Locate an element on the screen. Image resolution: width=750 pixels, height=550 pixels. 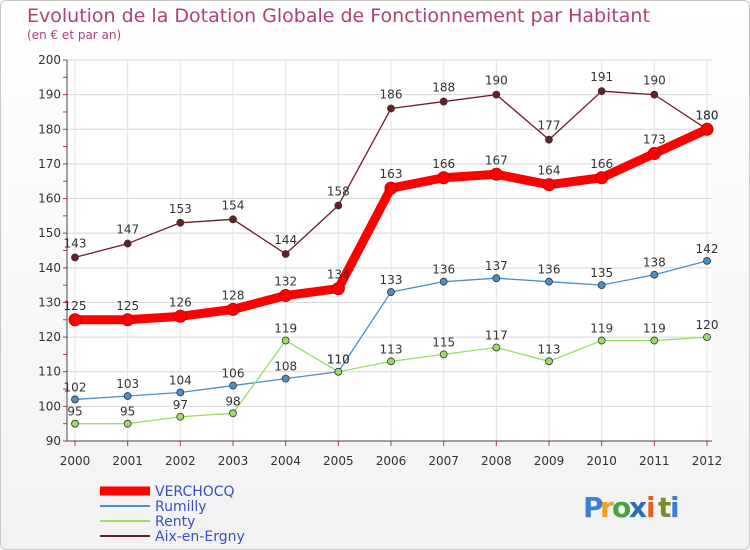
data-label-aix-en-ergny-2008: 190 is located at coordinates (496, 81).